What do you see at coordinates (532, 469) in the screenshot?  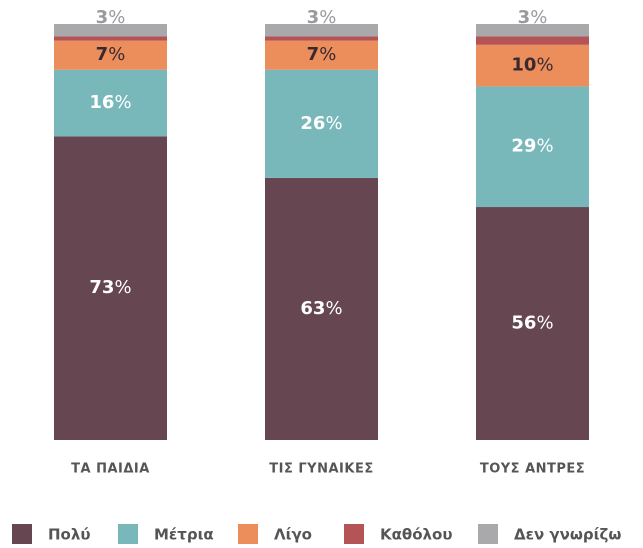 I see `x-tick-label: ΤΟΥΣ ΑΝΤΡΕΣ` at bounding box center [532, 469].